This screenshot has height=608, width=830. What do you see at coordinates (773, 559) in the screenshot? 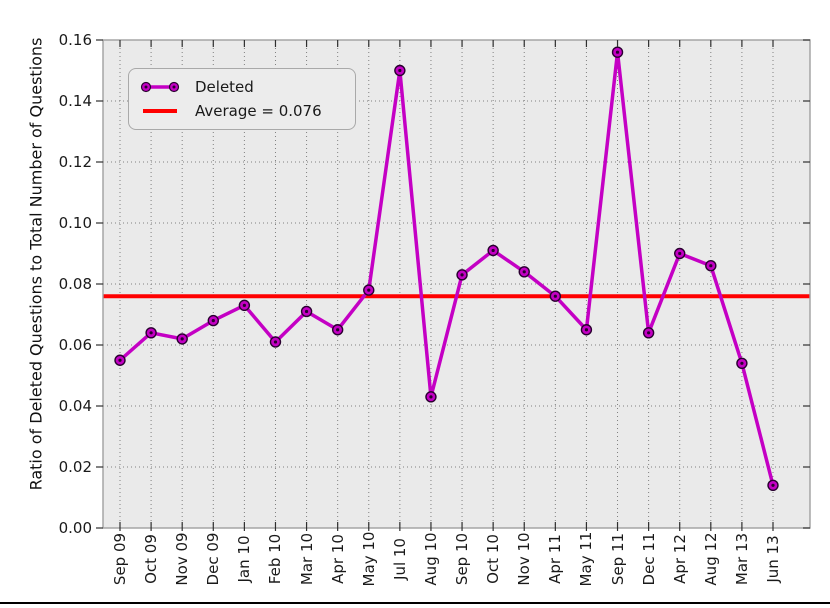
I see `x-tick-label: Jun 13` at bounding box center [773, 559].